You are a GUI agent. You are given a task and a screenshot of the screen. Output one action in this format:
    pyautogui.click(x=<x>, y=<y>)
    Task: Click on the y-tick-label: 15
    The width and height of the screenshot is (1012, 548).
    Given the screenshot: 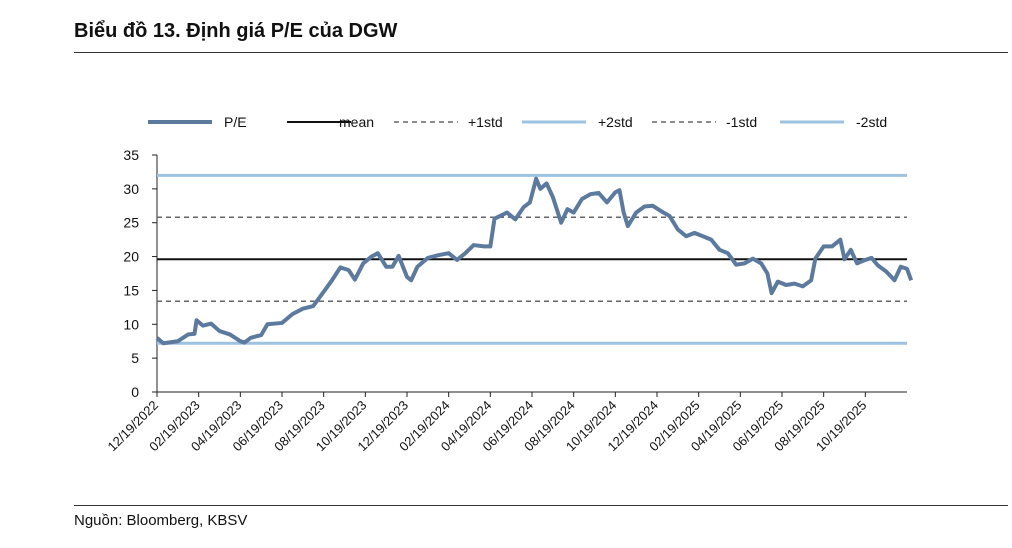 What is the action you would take?
    pyautogui.click(x=131, y=290)
    